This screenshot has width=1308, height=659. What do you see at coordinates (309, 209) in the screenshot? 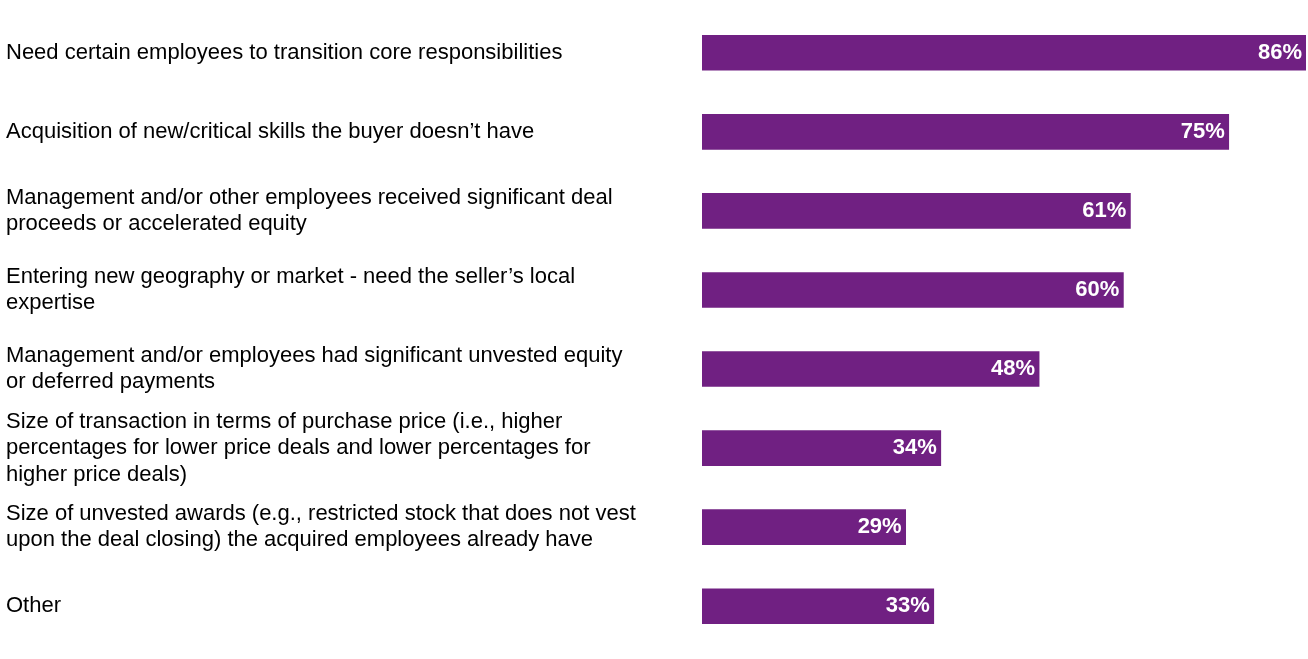
I see `y-tick-label: Management and/or other employees received significant deal proceeds or accelerated equity` at bounding box center [309, 209].